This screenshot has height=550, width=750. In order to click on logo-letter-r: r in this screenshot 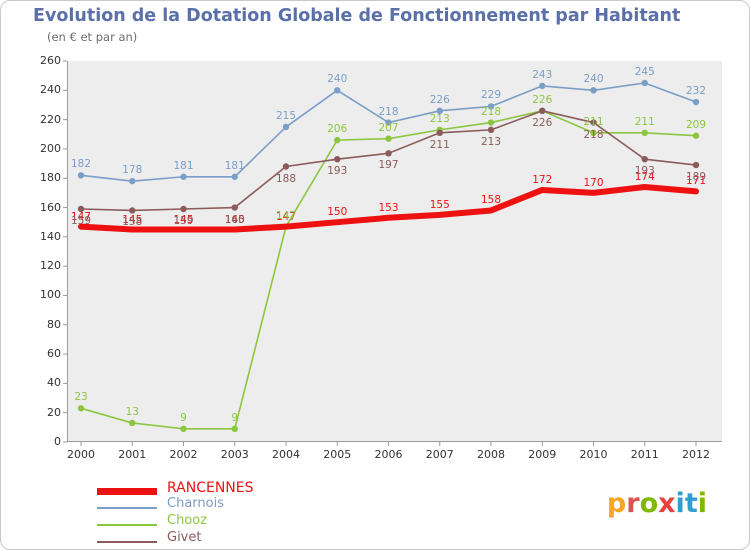, I will do `click(633, 503)`.